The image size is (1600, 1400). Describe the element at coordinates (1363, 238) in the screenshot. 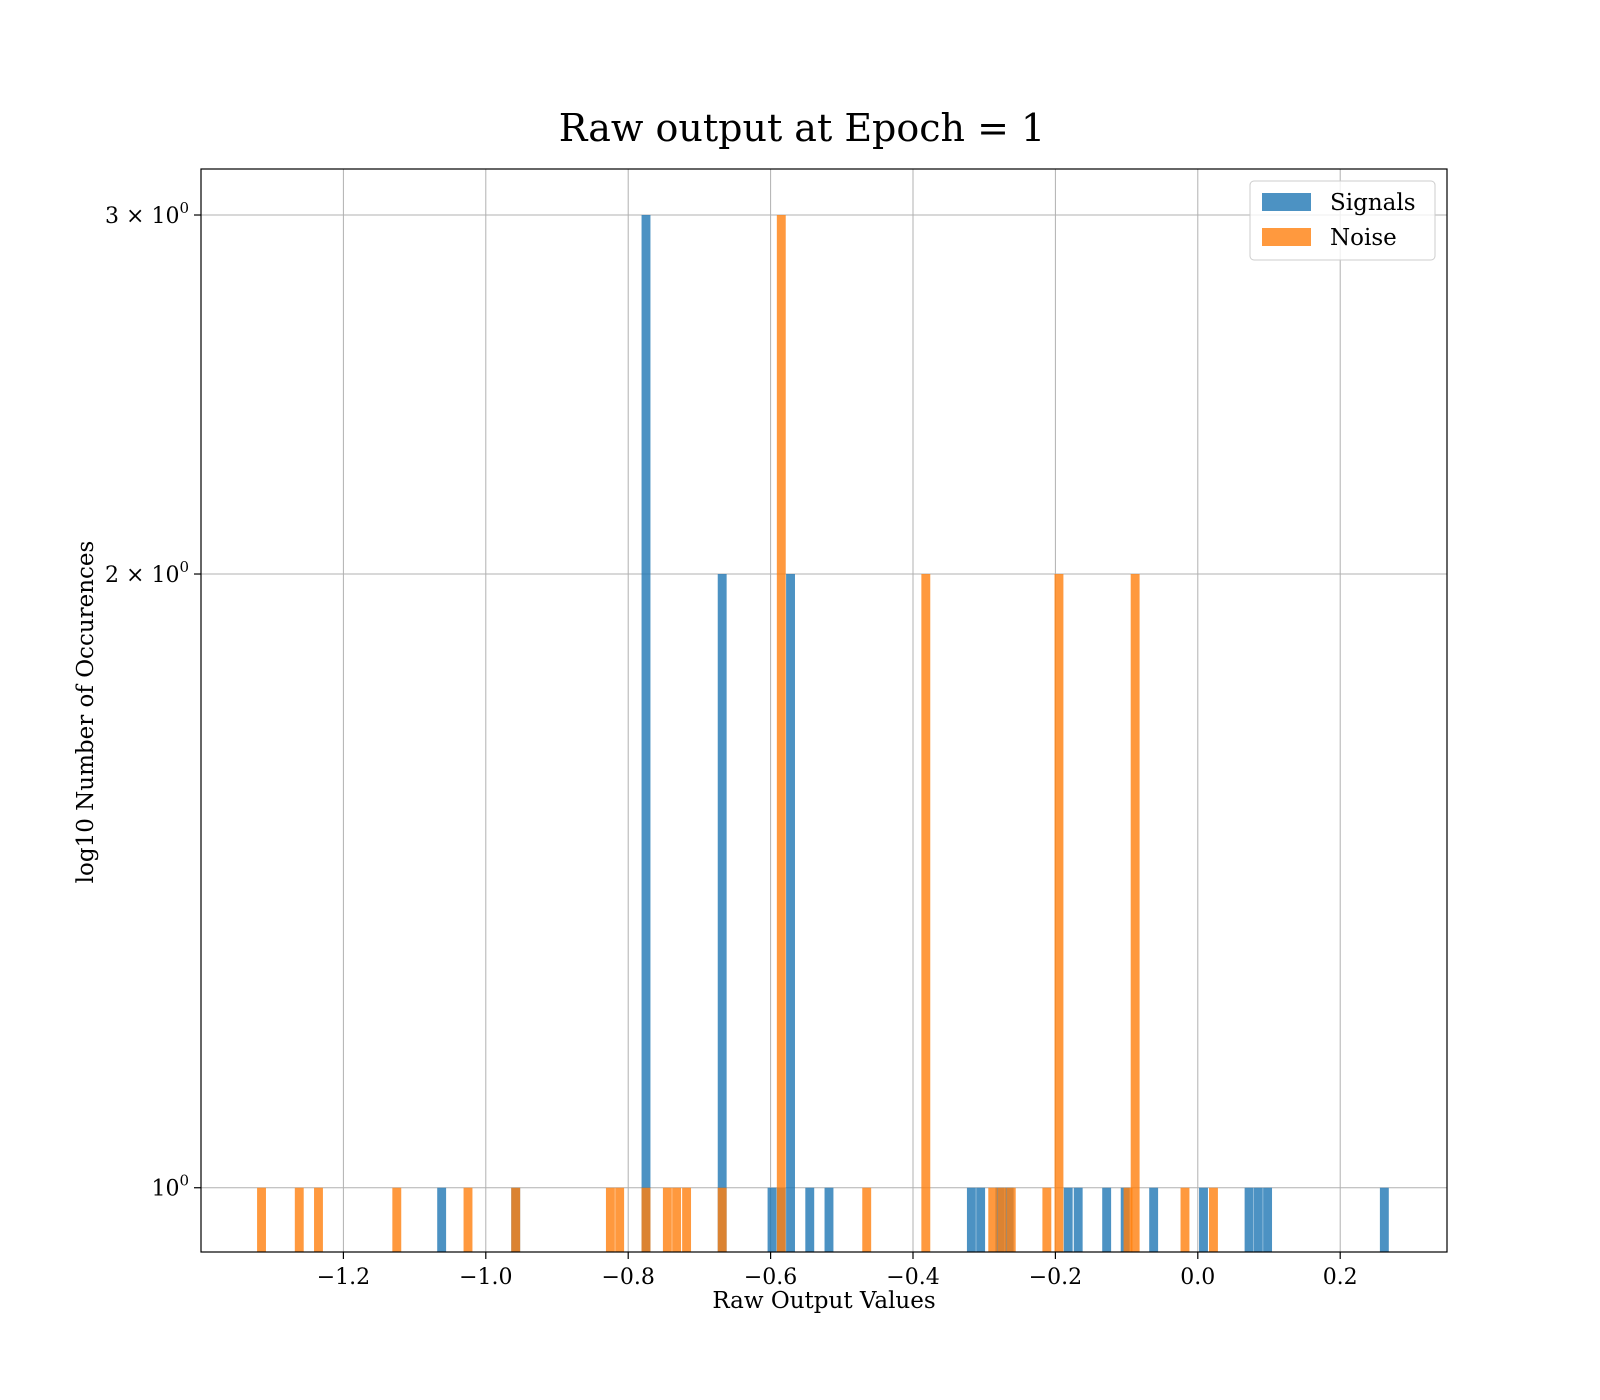

I see `legend-label-noise: Noise` at that location.